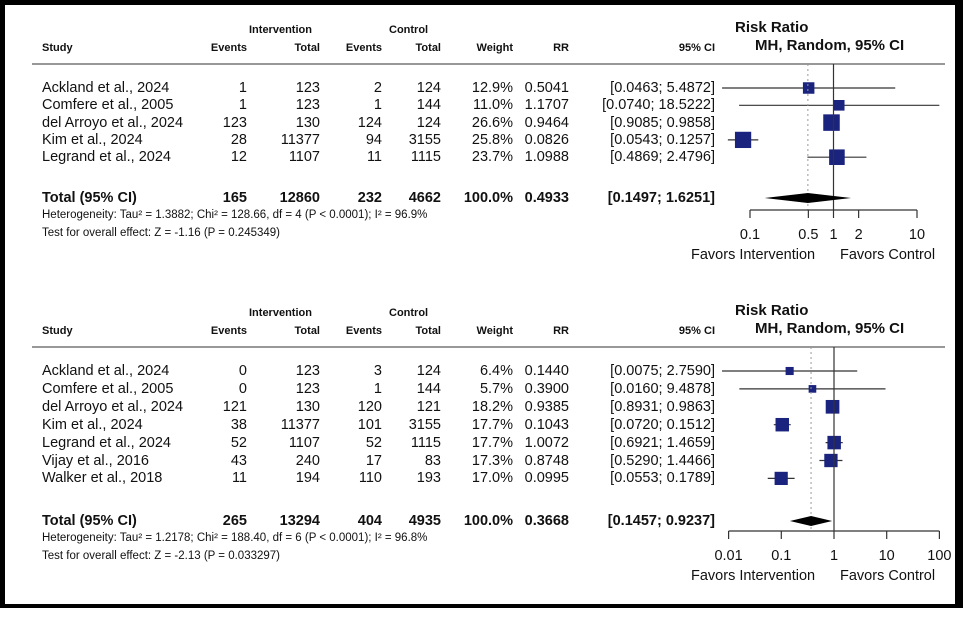 The image size is (971, 621). What do you see at coordinates (234, 122) in the screenshot?
I see `cell-int-events: 123` at bounding box center [234, 122].